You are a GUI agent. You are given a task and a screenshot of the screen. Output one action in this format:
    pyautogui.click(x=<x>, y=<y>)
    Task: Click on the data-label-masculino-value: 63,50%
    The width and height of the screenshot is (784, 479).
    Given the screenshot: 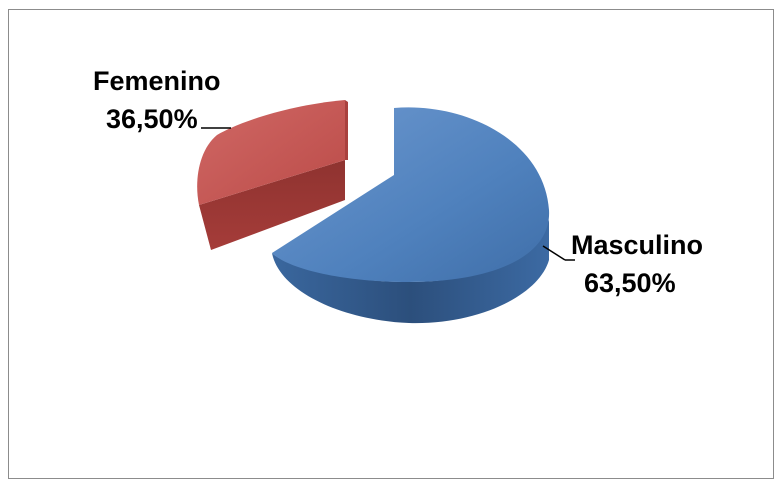 What is the action you would take?
    pyautogui.click(x=630, y=283)
    